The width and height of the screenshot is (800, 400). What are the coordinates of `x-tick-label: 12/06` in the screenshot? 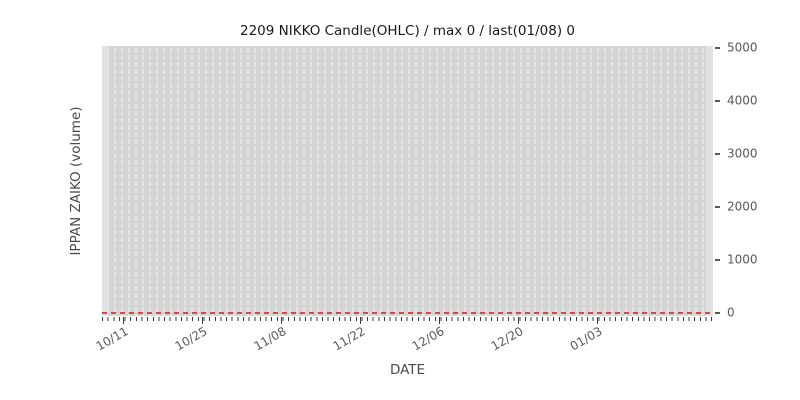 It's located at (428, 339).